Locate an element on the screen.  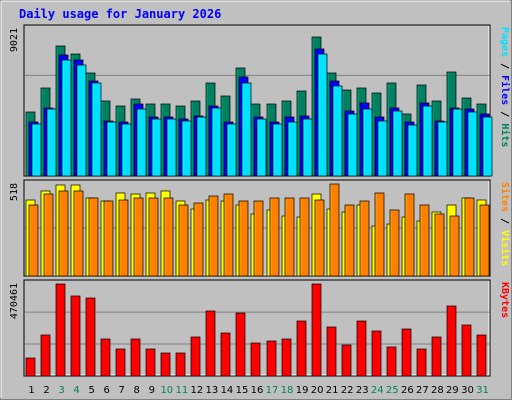
x-tick-label: 21 is located at coordinates (332, 390).